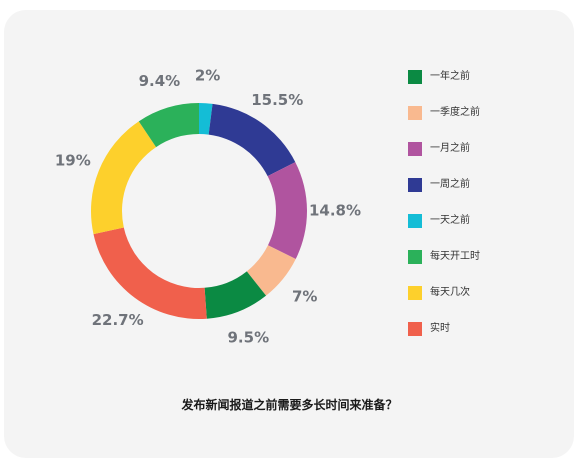 This screenshot has height=465, width=579. I want to click on slice-label-5: 2%, so click(207, 75).